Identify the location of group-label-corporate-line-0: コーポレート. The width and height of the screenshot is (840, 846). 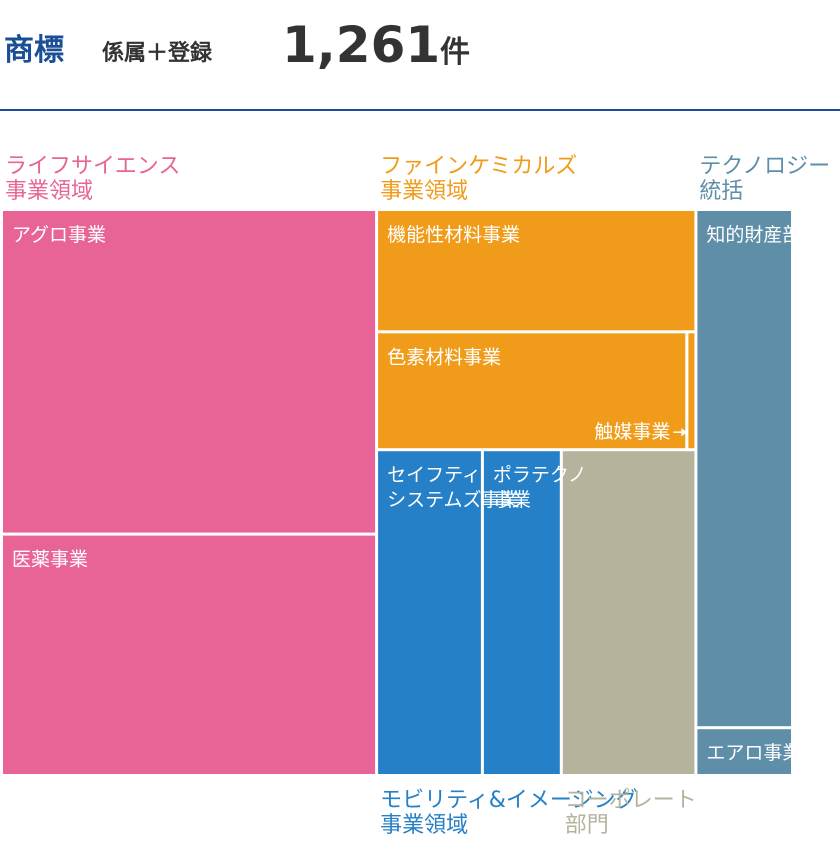
(631, 800).